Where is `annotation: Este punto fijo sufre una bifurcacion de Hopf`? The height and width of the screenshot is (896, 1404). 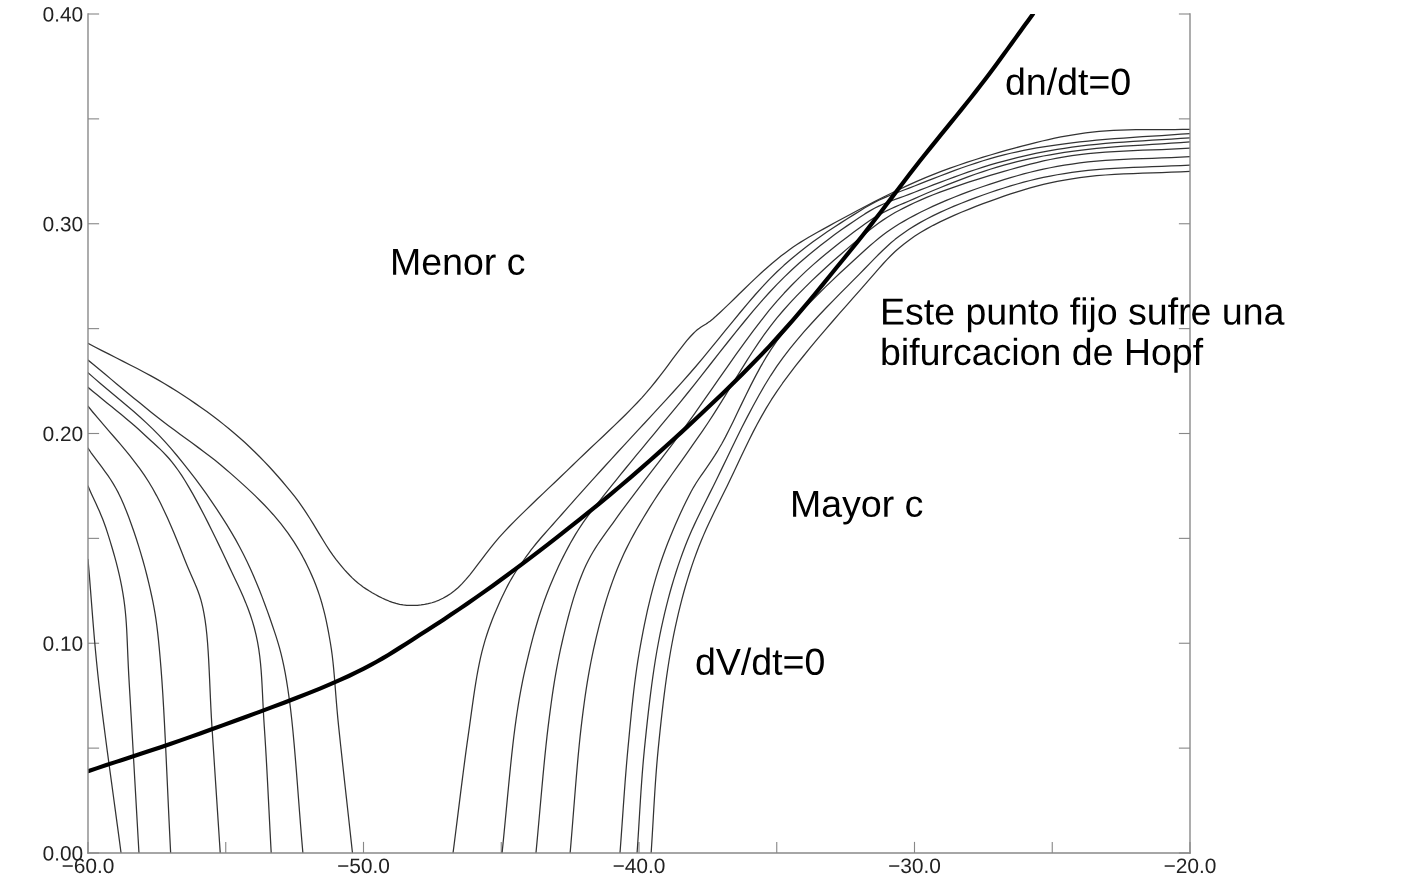 annotation: Este punto fijo sufre una bifurcacion de Hopf is located at coordinates (1083, 335).